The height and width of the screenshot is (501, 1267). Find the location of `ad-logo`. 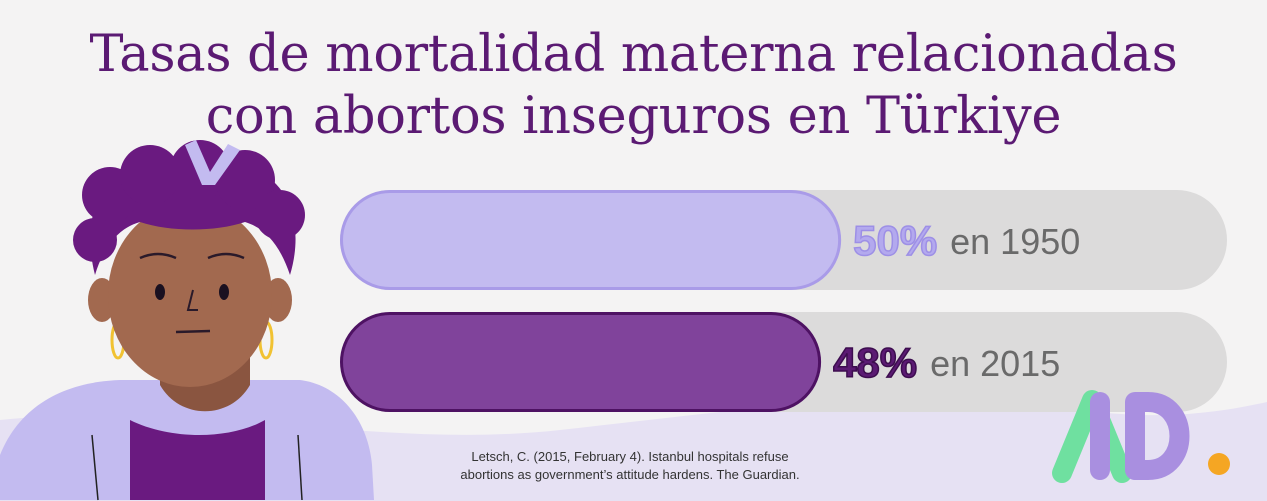

ad-logo is located at coordinates (1141, 436).